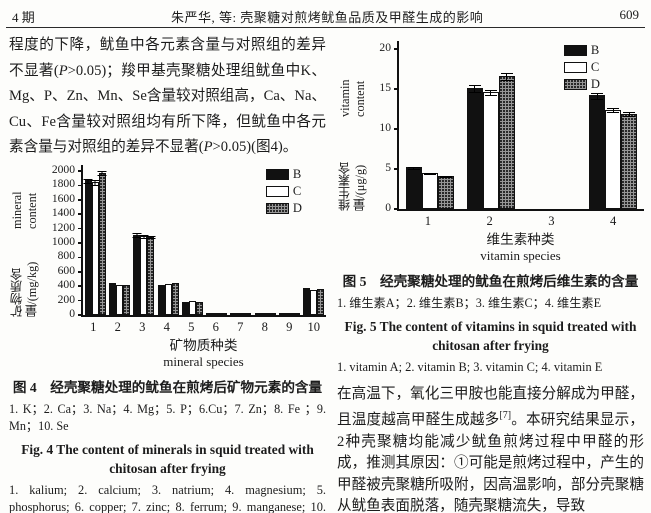 Image resolution: width=651 pixels, height=513 pixels. What do you see at coordinates (185, 308) in the screenshot?
I see `bar-cat5-seriesB` at bounding box center [185, 308].